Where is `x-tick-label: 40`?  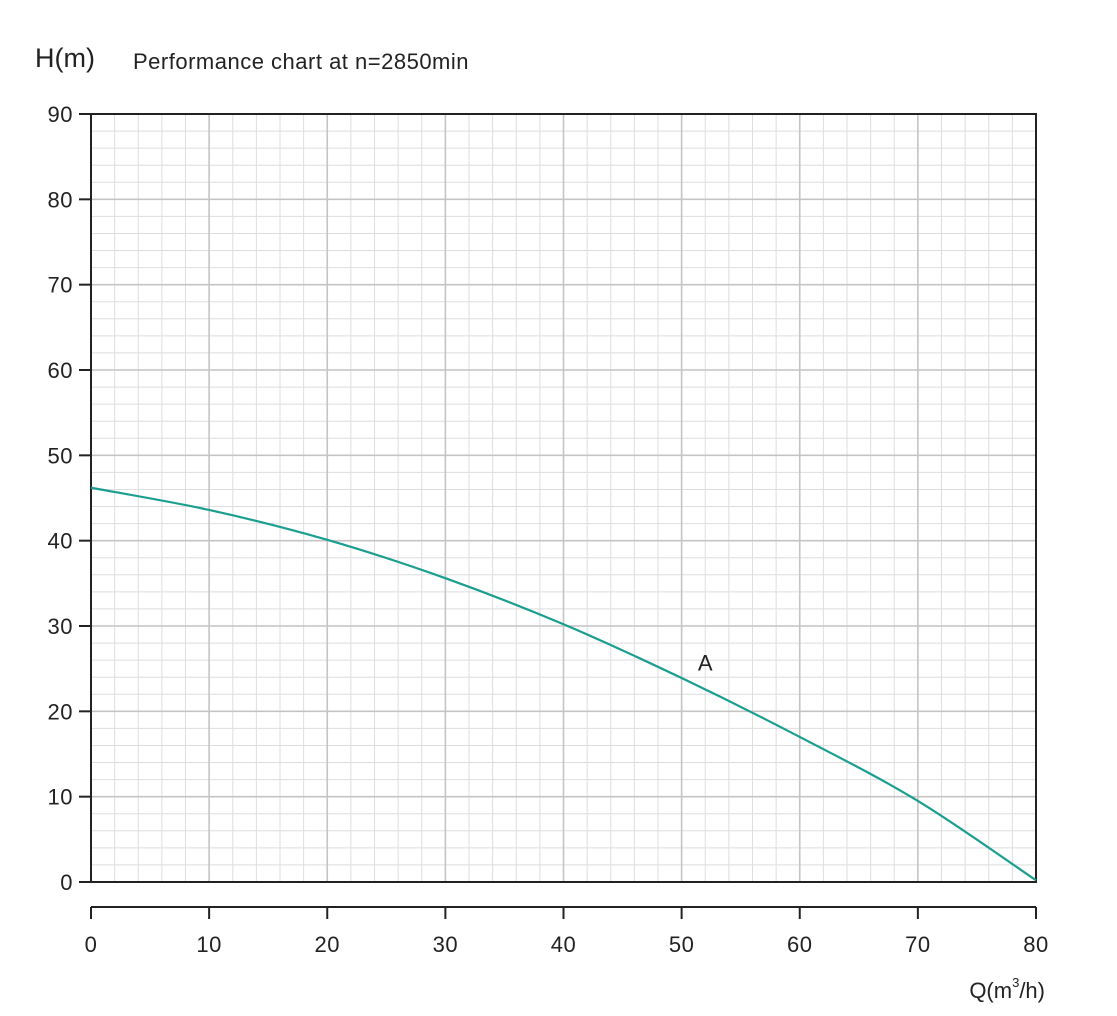
x-tick-label: 40 is located at coordinates (563, 944).